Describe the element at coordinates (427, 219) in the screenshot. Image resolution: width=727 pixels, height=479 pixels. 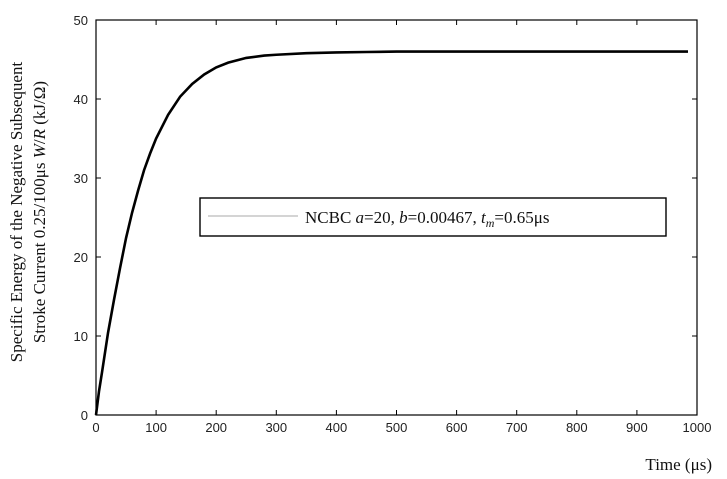
I see `legend-label: NCBC a=20, b=0.00467, tm=0.65μs` at that location.